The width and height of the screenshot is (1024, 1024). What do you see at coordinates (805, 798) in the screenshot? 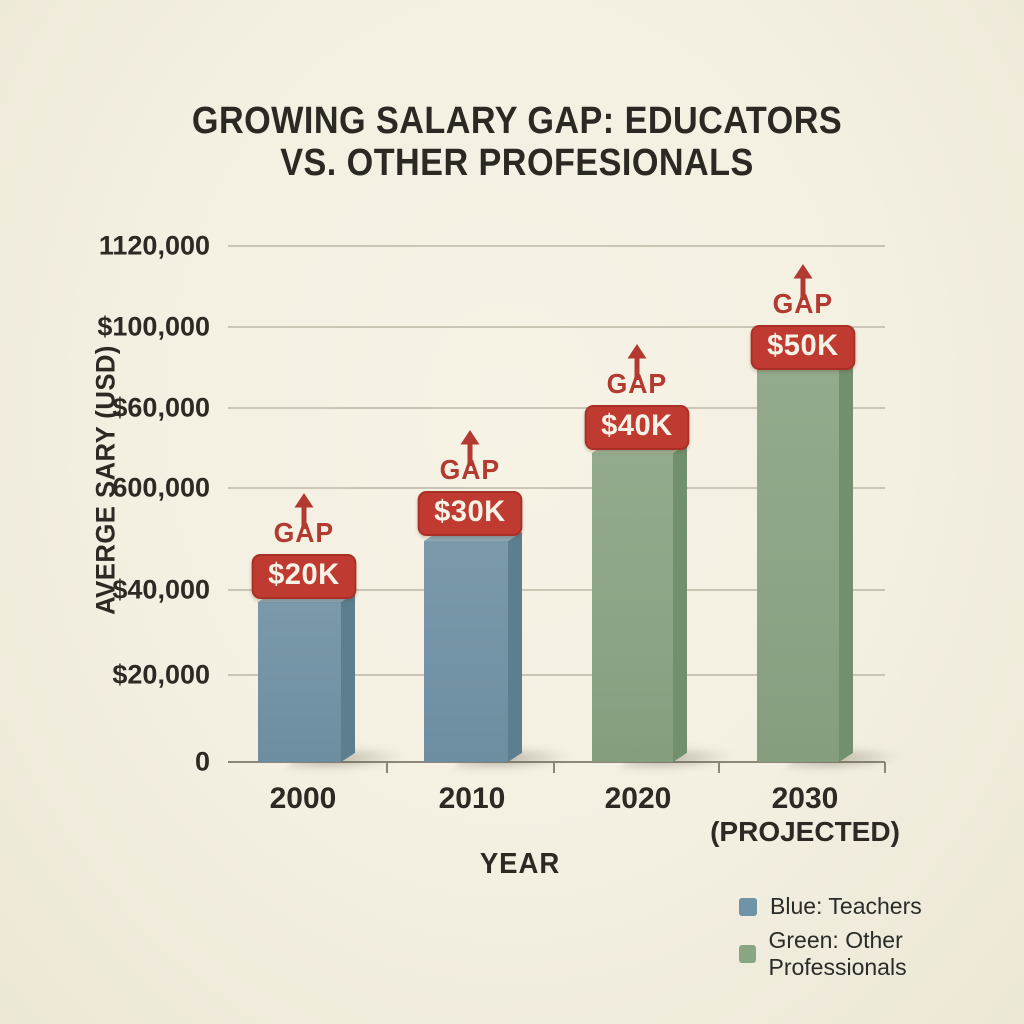
I see `year-label: 2030` at bounding box center [805, 798].